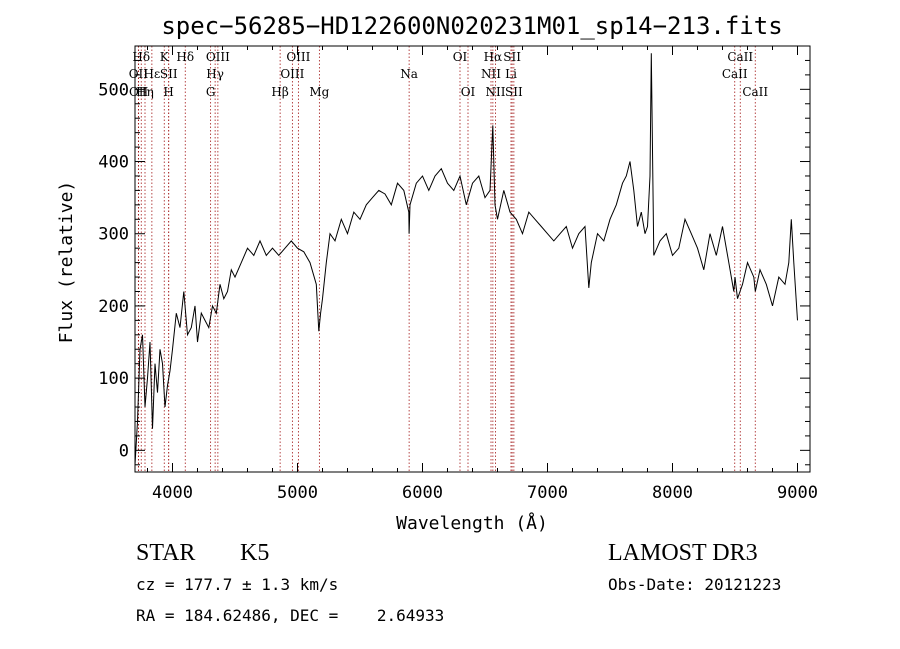 The height and width of the screenshot is (649, 900). I want to click on spectral-line-label: H, so click(168, 92).